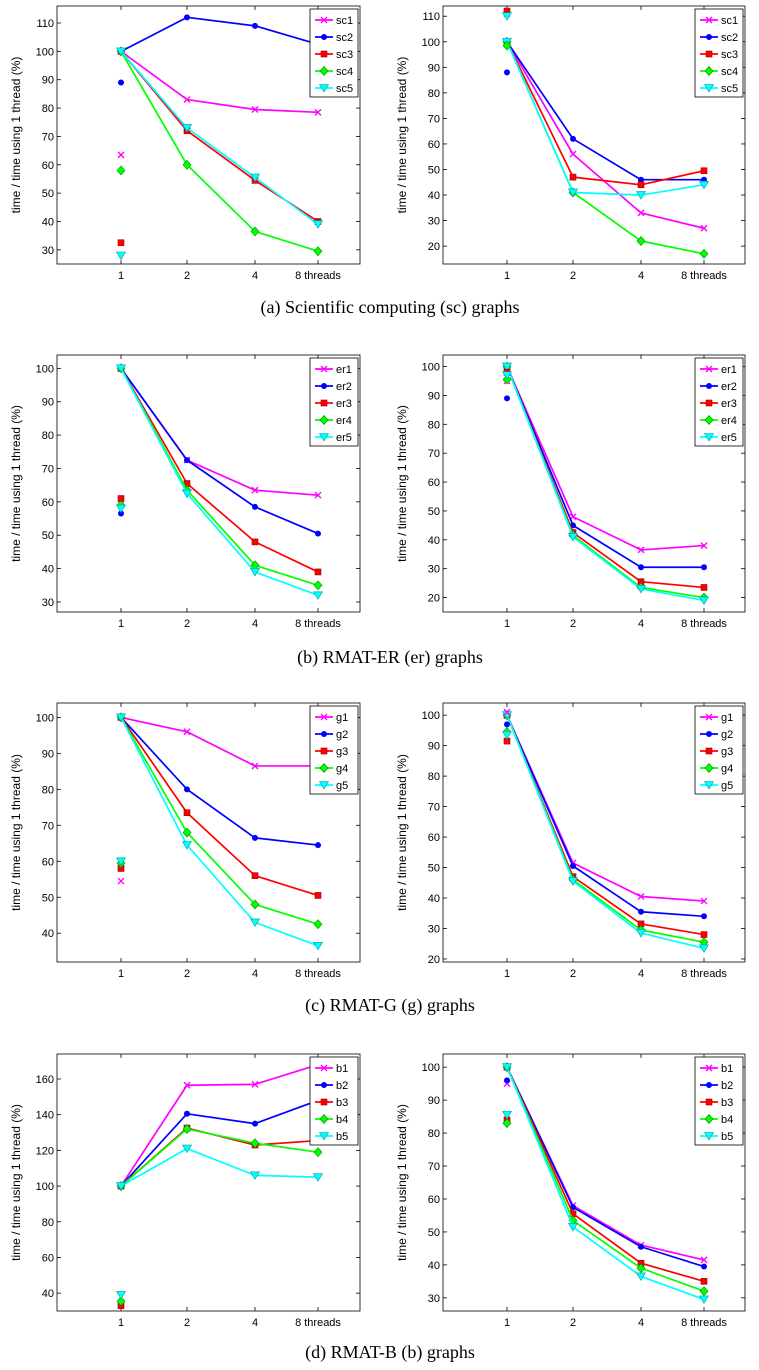  I want to click on legend-label-g4: g4, so click(727, 769).